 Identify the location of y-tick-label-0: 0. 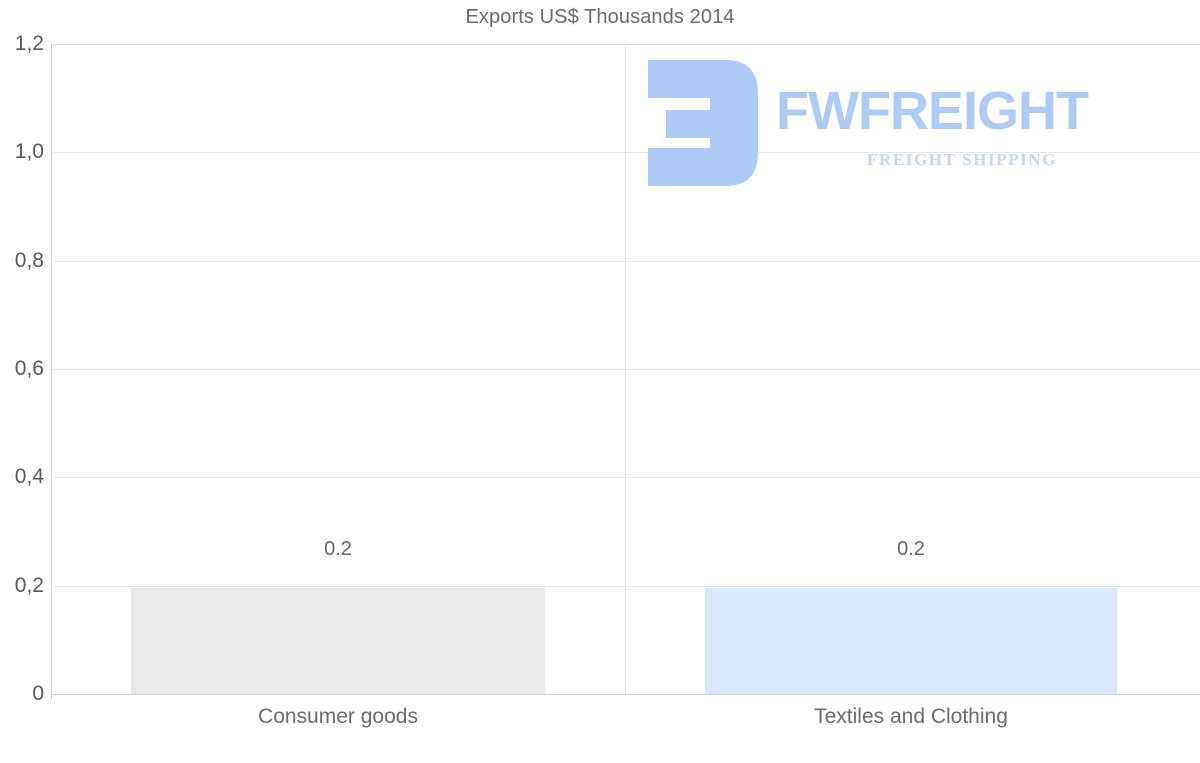
(38, 693).